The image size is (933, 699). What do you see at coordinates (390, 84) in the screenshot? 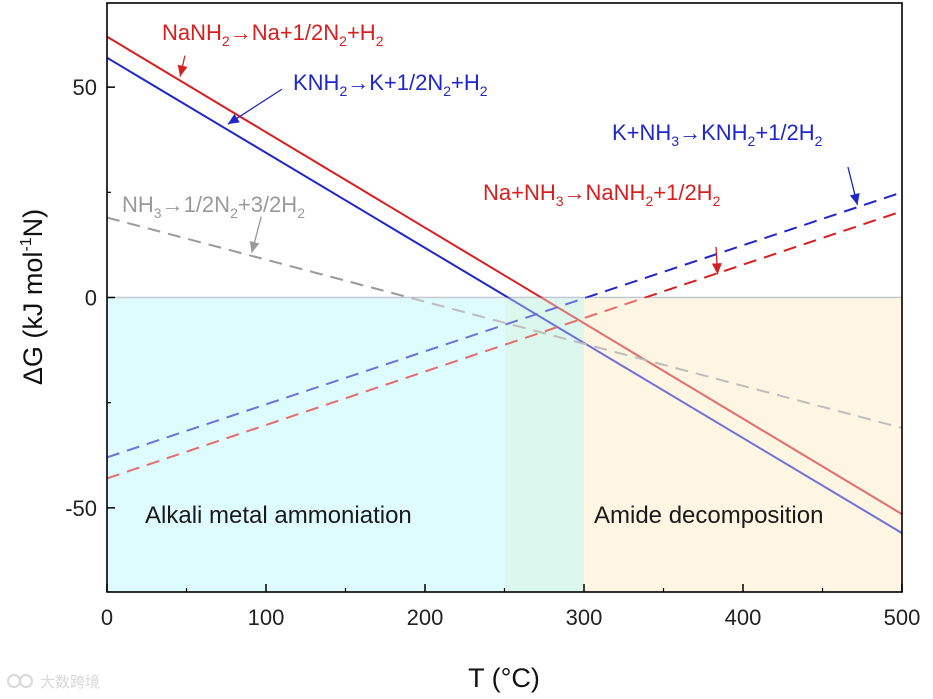
I see `annotation-knh2-decomposition: KNH2→K+1/2N2+H2` at bounding box center [390, 84].